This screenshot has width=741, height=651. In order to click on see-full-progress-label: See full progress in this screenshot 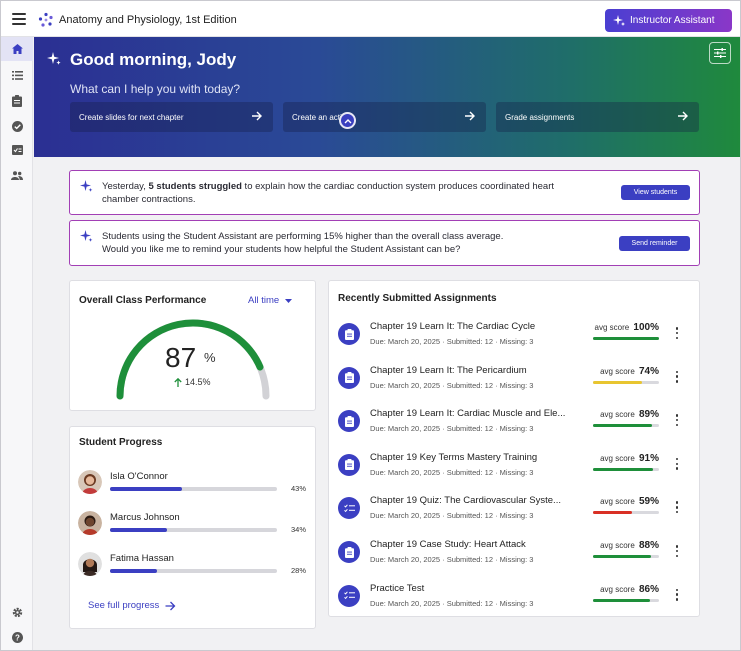, I will do `click(124, 605)`.